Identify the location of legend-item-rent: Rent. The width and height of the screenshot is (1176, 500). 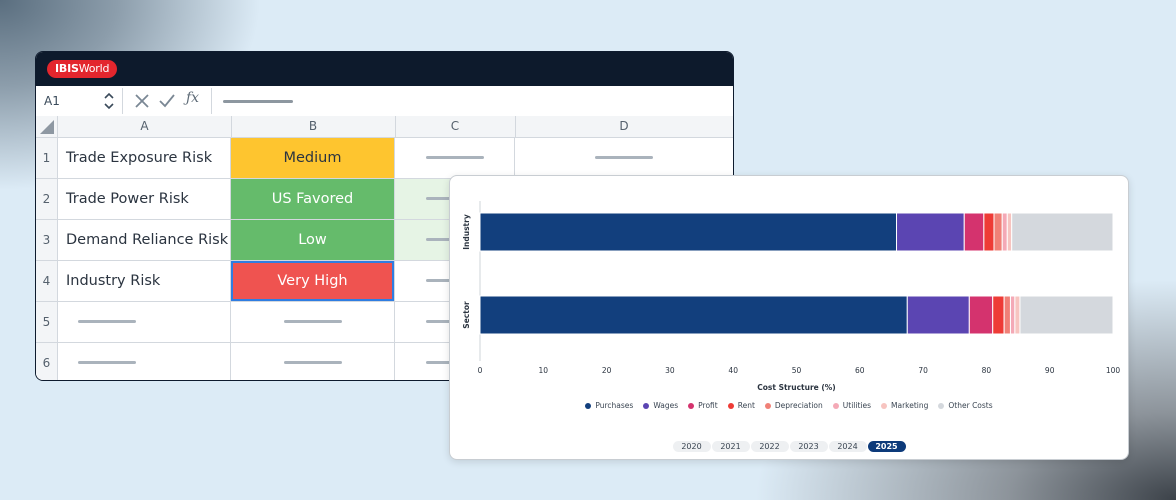
(741, 405).